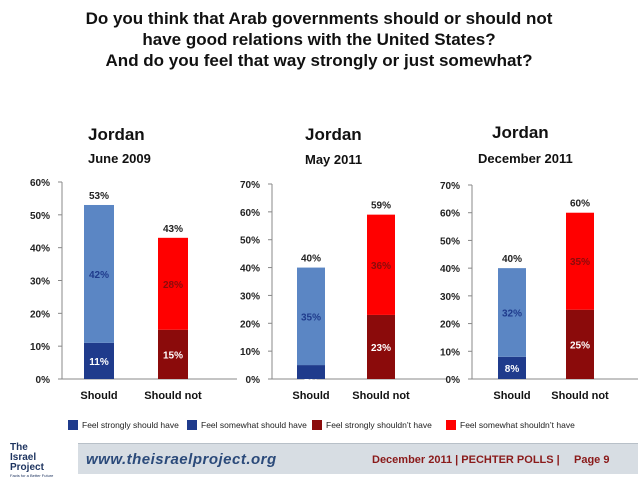 This screenshot has height=478, width=638. I want to click on panel-3-subtitle: December 2011, so click(525, 158).